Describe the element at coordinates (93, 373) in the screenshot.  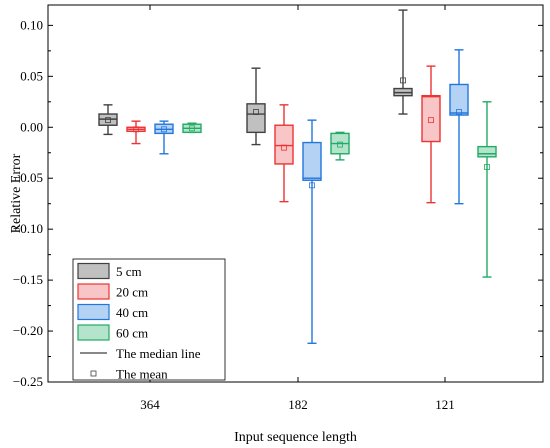
I see `legend-mean-marker` at that location.